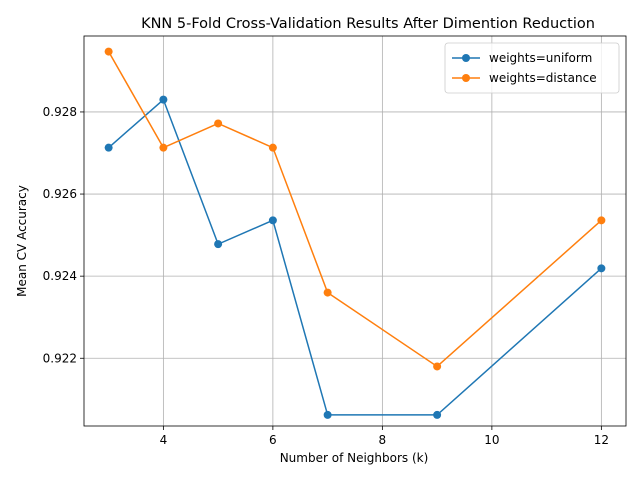 The width and height of the screenshot is (640, 480). I want to click on legend: weights=uniform weights=distance, so click(532, 68).